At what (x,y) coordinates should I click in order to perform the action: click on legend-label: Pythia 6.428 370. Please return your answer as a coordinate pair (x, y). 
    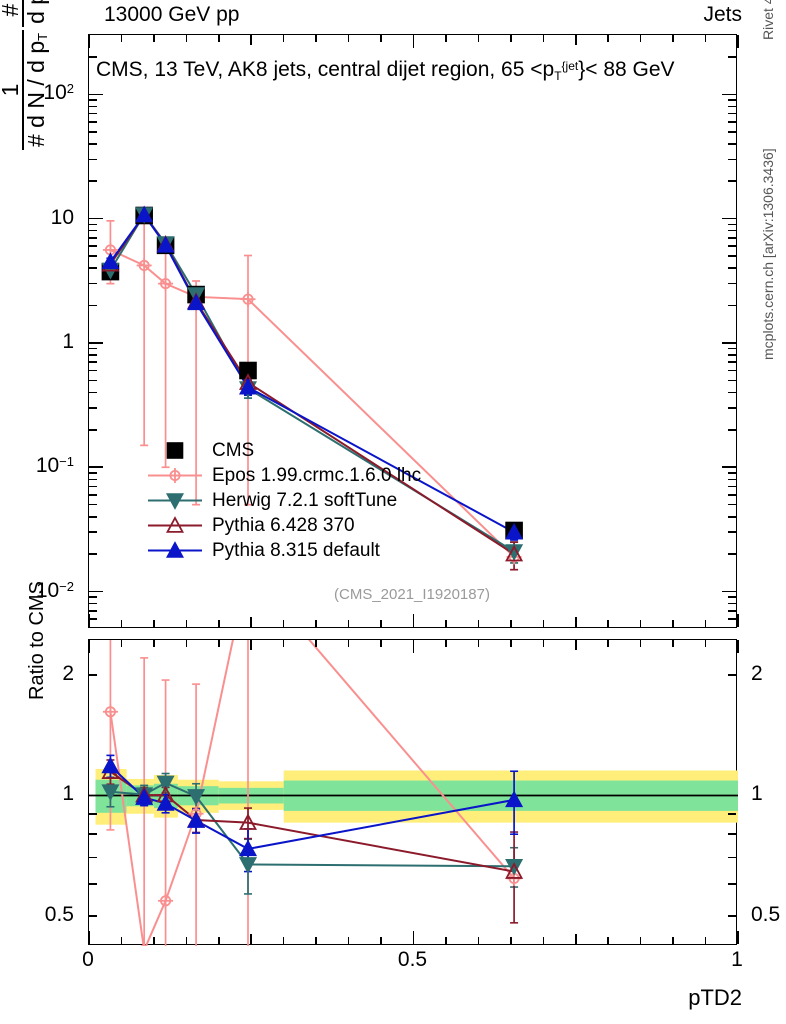
    Looking at the image, I should click on (283, 525).